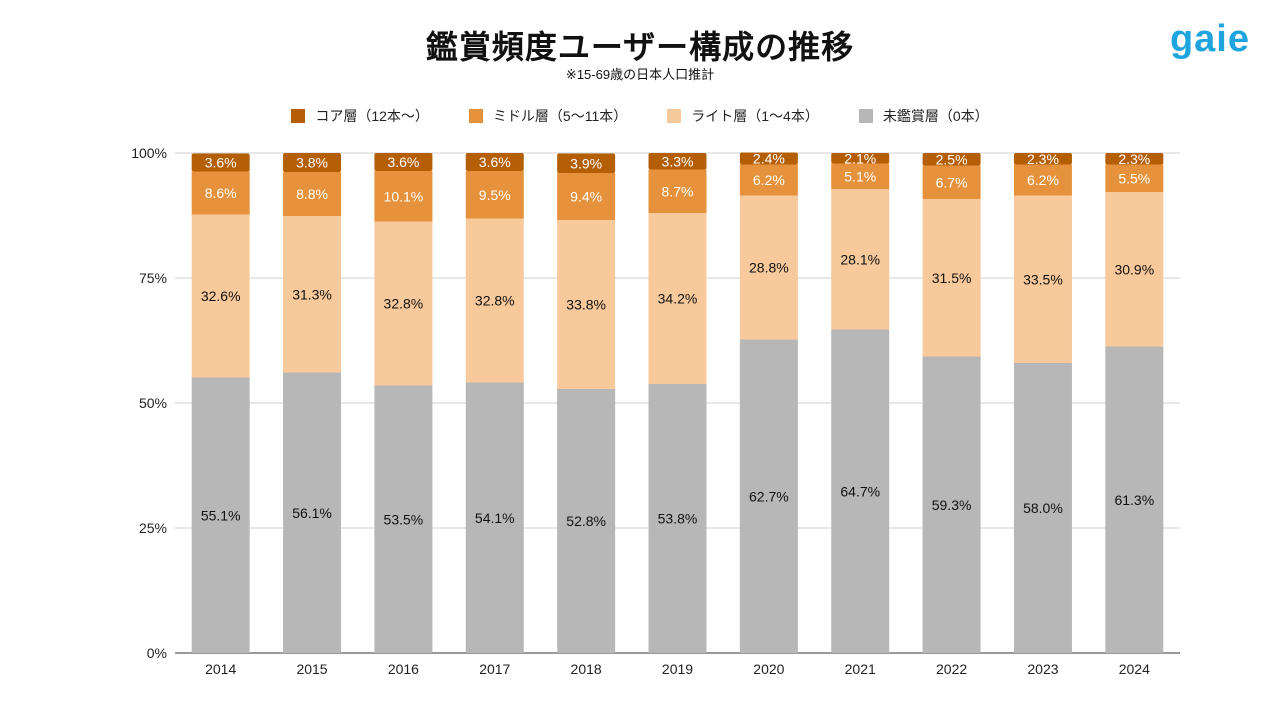 The image size is (1280, 720). I want to click on data-label: 64.7%, so click(860, 491).